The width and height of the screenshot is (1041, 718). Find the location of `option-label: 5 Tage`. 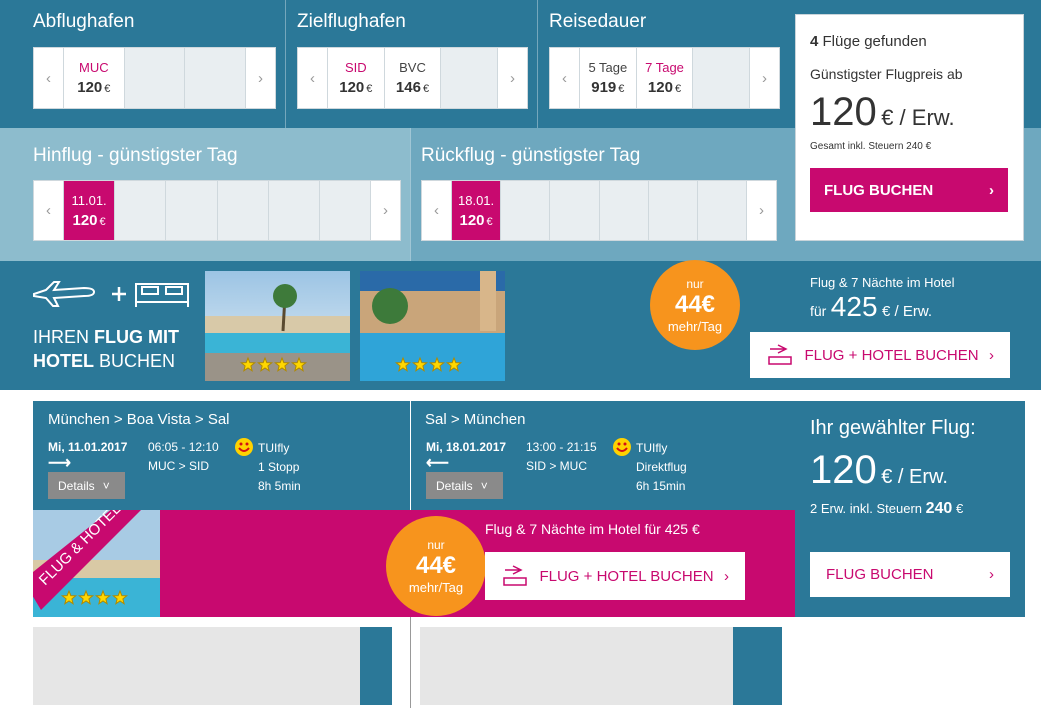

option-label: 5 Tage is located at coordinates (608, 67).